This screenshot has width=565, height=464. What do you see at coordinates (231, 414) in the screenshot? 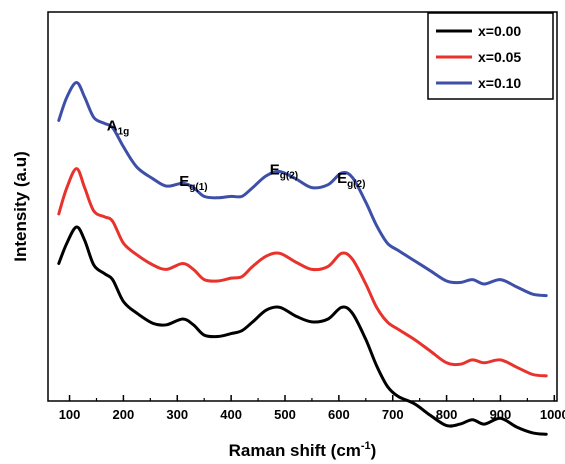
I see `x-tick-label-3: 400` at bounding box center [231, 414].